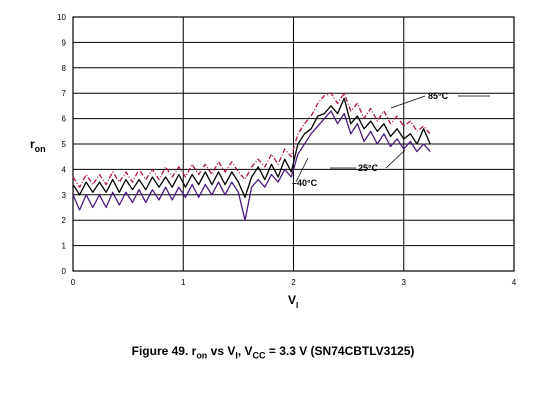 This screenshot has width=546, height=414. I want to click on x-tick-label: 0, so click(73, 282).